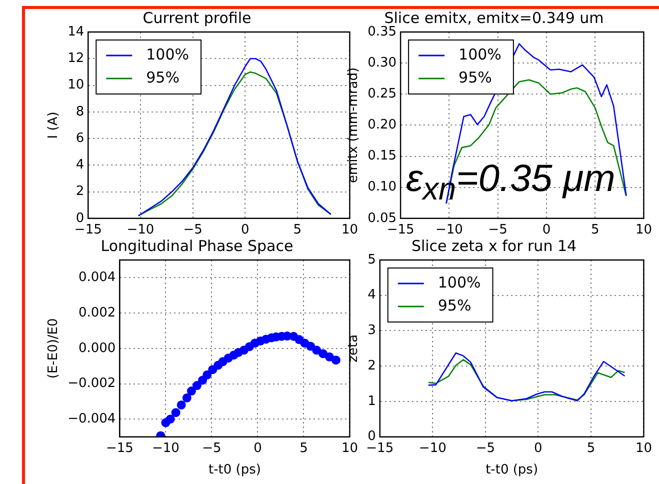 This screenshot has width=659, height=484. What do you see at coordinates (197, 17) in the screenshot?
I see `chart-title: Current profile` at bounding box center [197, 17].